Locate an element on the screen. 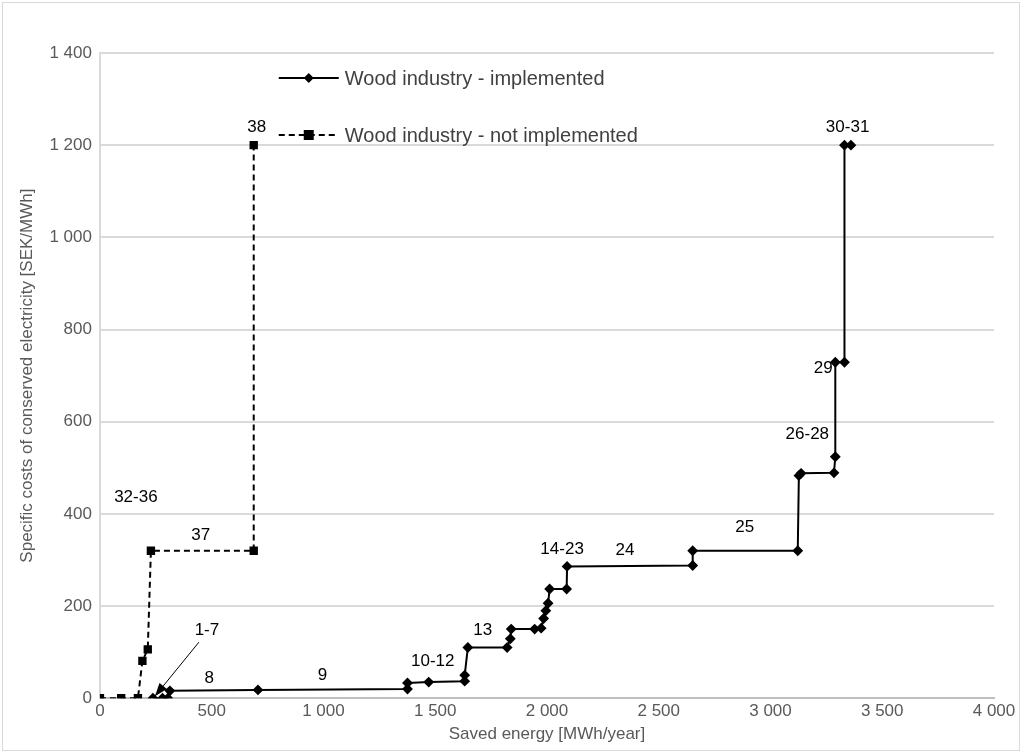  legend-label: Wood industry - not implemented is located at coordinates (491, 134).